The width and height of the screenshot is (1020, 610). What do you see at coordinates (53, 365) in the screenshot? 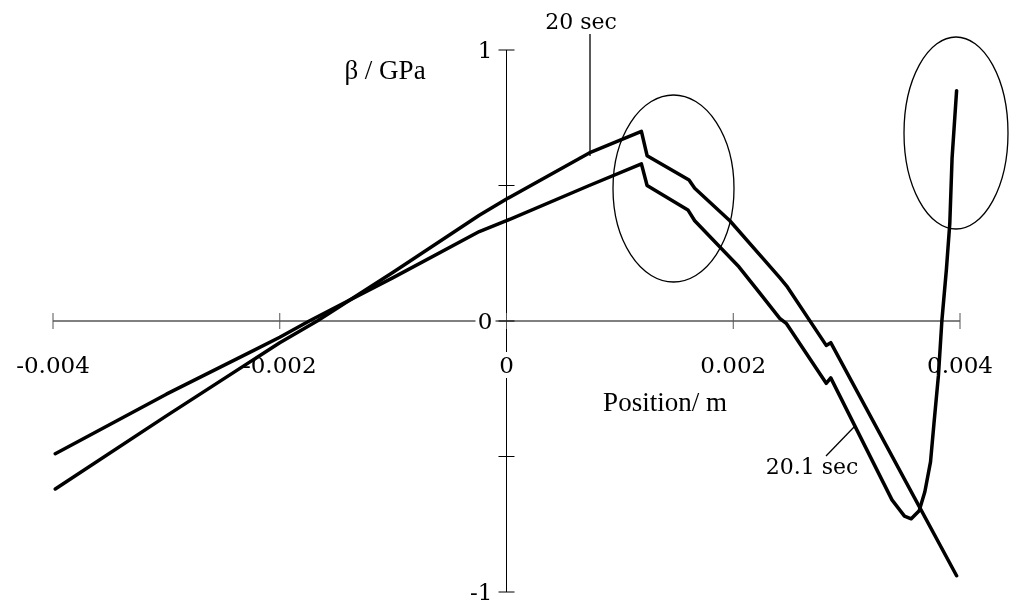
I see `x-tick-label: -0.004` at bounding box center [53, 365].